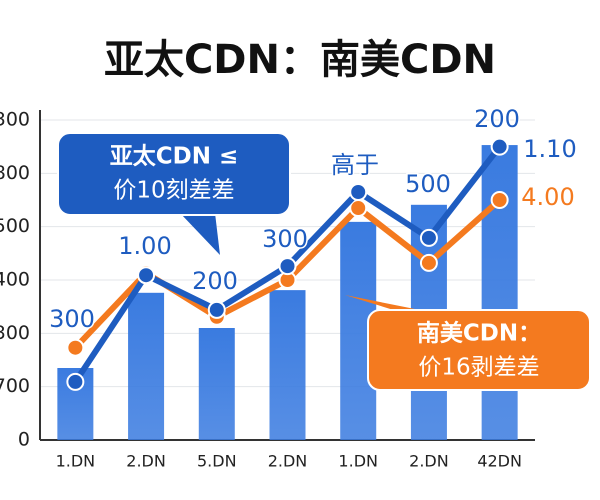  Describe the element at coordinates (300, 60) in the screenshot. I see `chart-title: 亚太CDN：南美CDN` at that location.